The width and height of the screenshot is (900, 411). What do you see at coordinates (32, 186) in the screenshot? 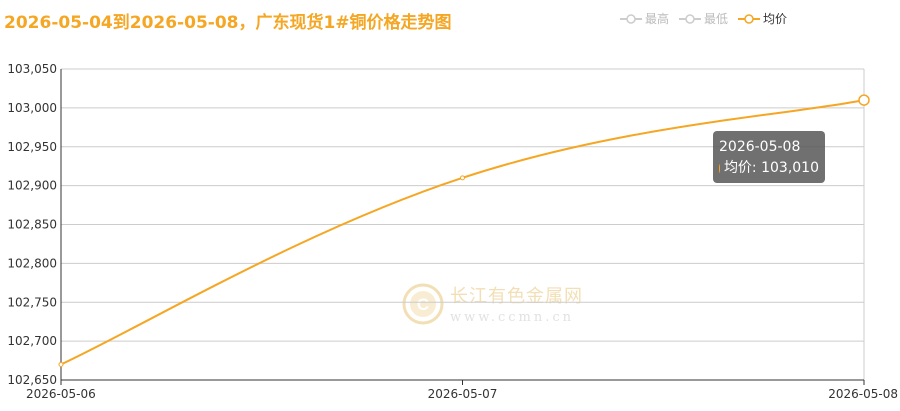
I see `y-tick-label: 102,900` at bounding box center [32, 186].